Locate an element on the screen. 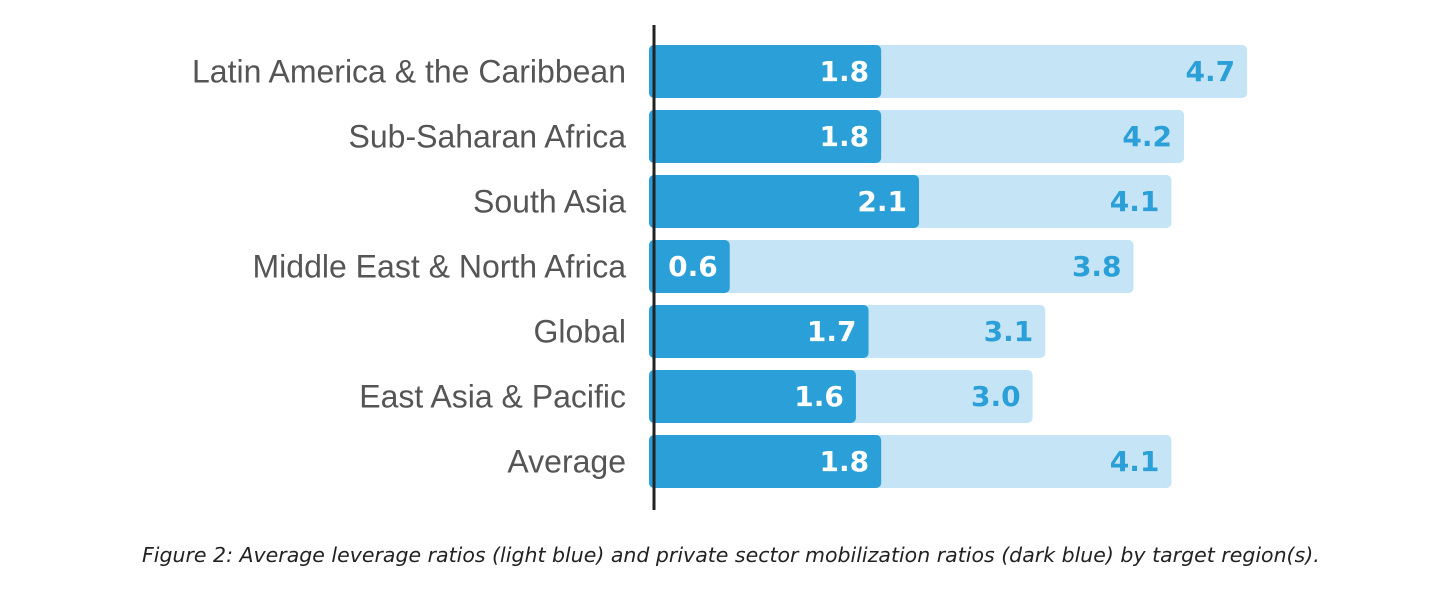 The image size is (1456, 593). category-label: East Asia & Pacific is located at coordinates (492, 397).